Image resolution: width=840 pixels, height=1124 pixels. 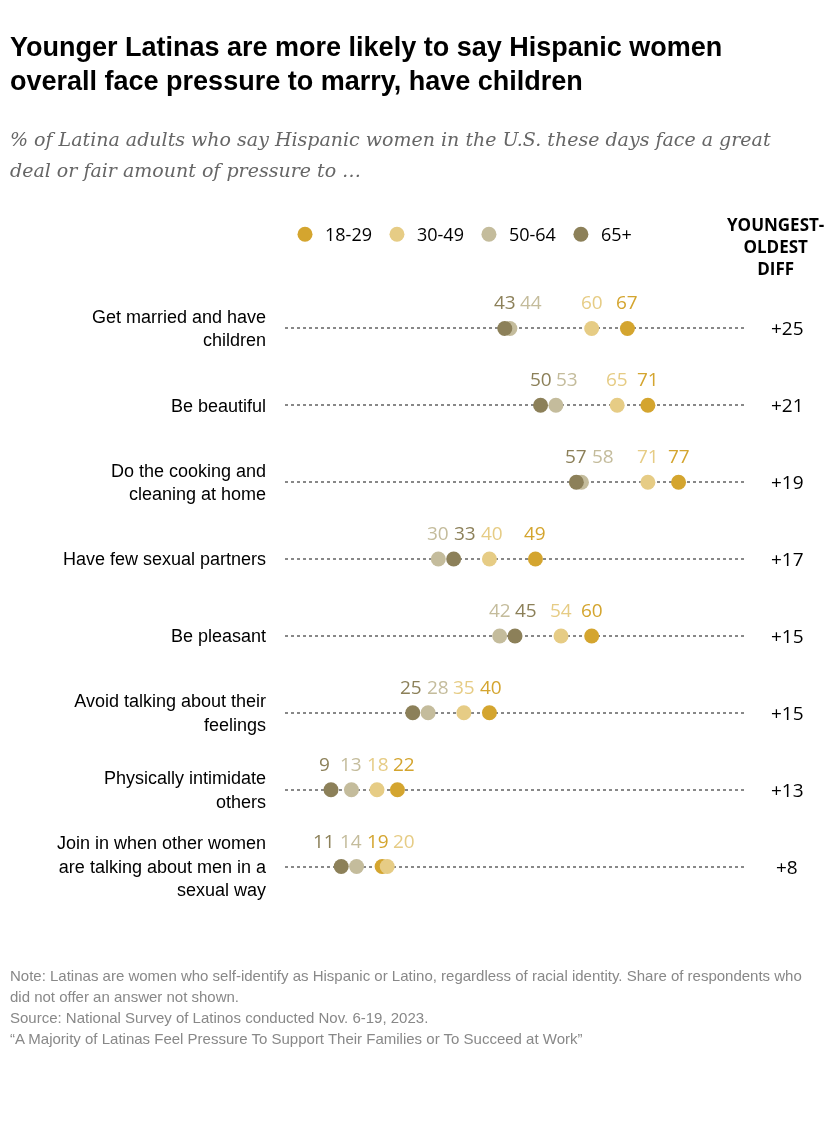 What do you see at coordinates (500, 610) in the screenshot?
I see `data-label: 42` at bounding box center [500, 610].